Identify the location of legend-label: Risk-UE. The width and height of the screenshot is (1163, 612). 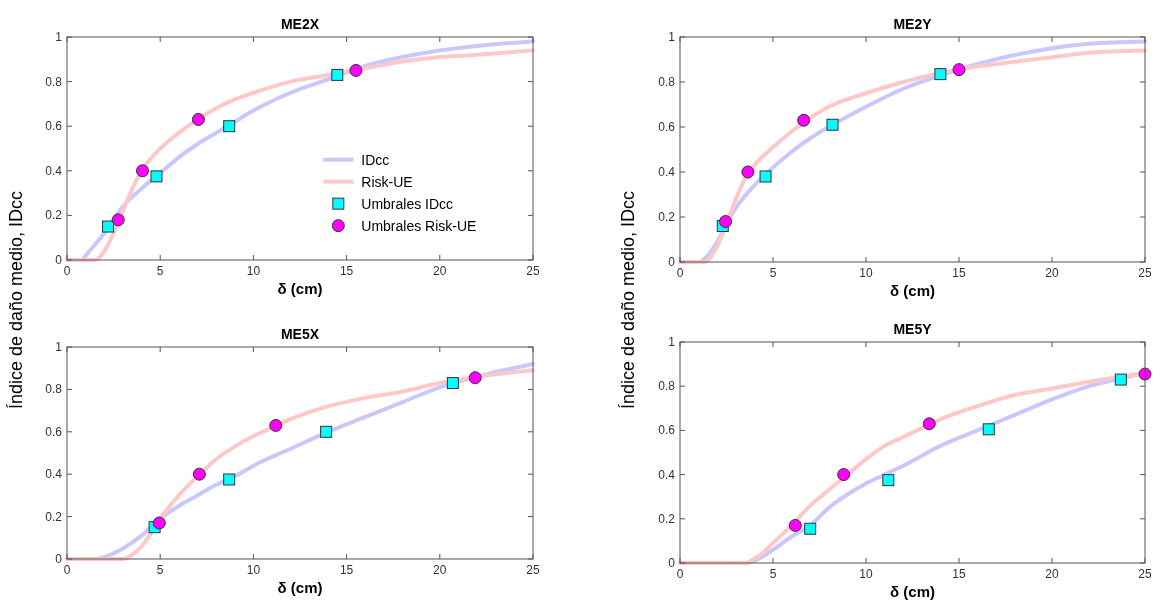
(387, 181).